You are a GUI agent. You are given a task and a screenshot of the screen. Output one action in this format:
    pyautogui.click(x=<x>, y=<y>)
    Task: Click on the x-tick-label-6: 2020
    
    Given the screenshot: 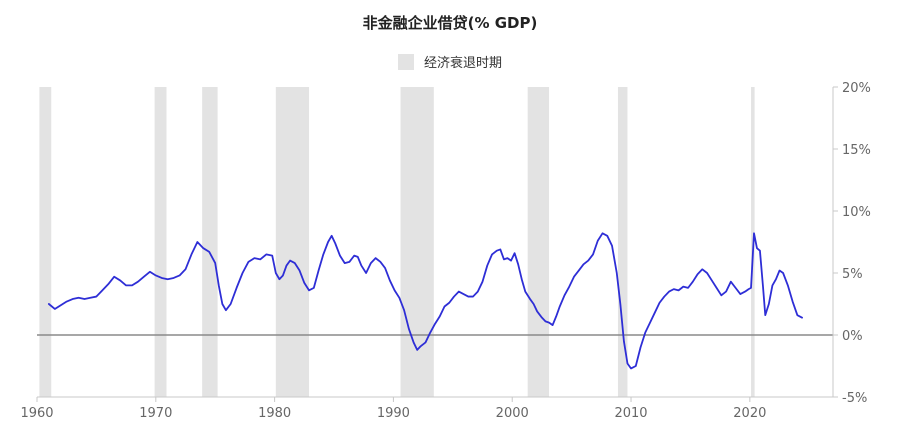 What is the action you would take?
    pyautogui.click(x=749, y=413)
    